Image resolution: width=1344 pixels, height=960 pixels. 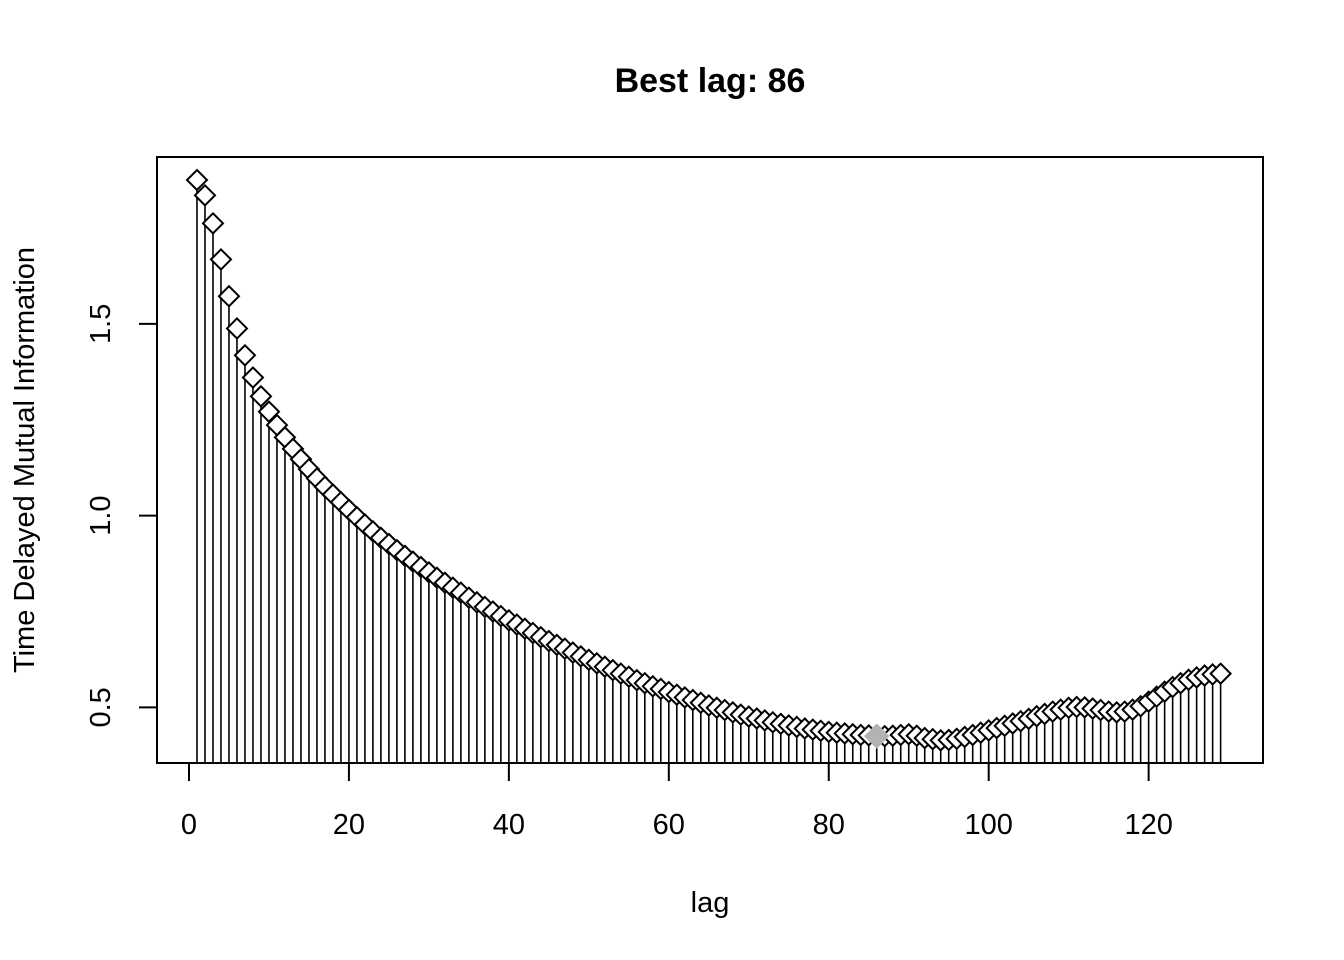 What do you see at coordinates (101, 707) in the screenshot?
I see `y-tick-label: 0.5` at bounding box center [101, 707].